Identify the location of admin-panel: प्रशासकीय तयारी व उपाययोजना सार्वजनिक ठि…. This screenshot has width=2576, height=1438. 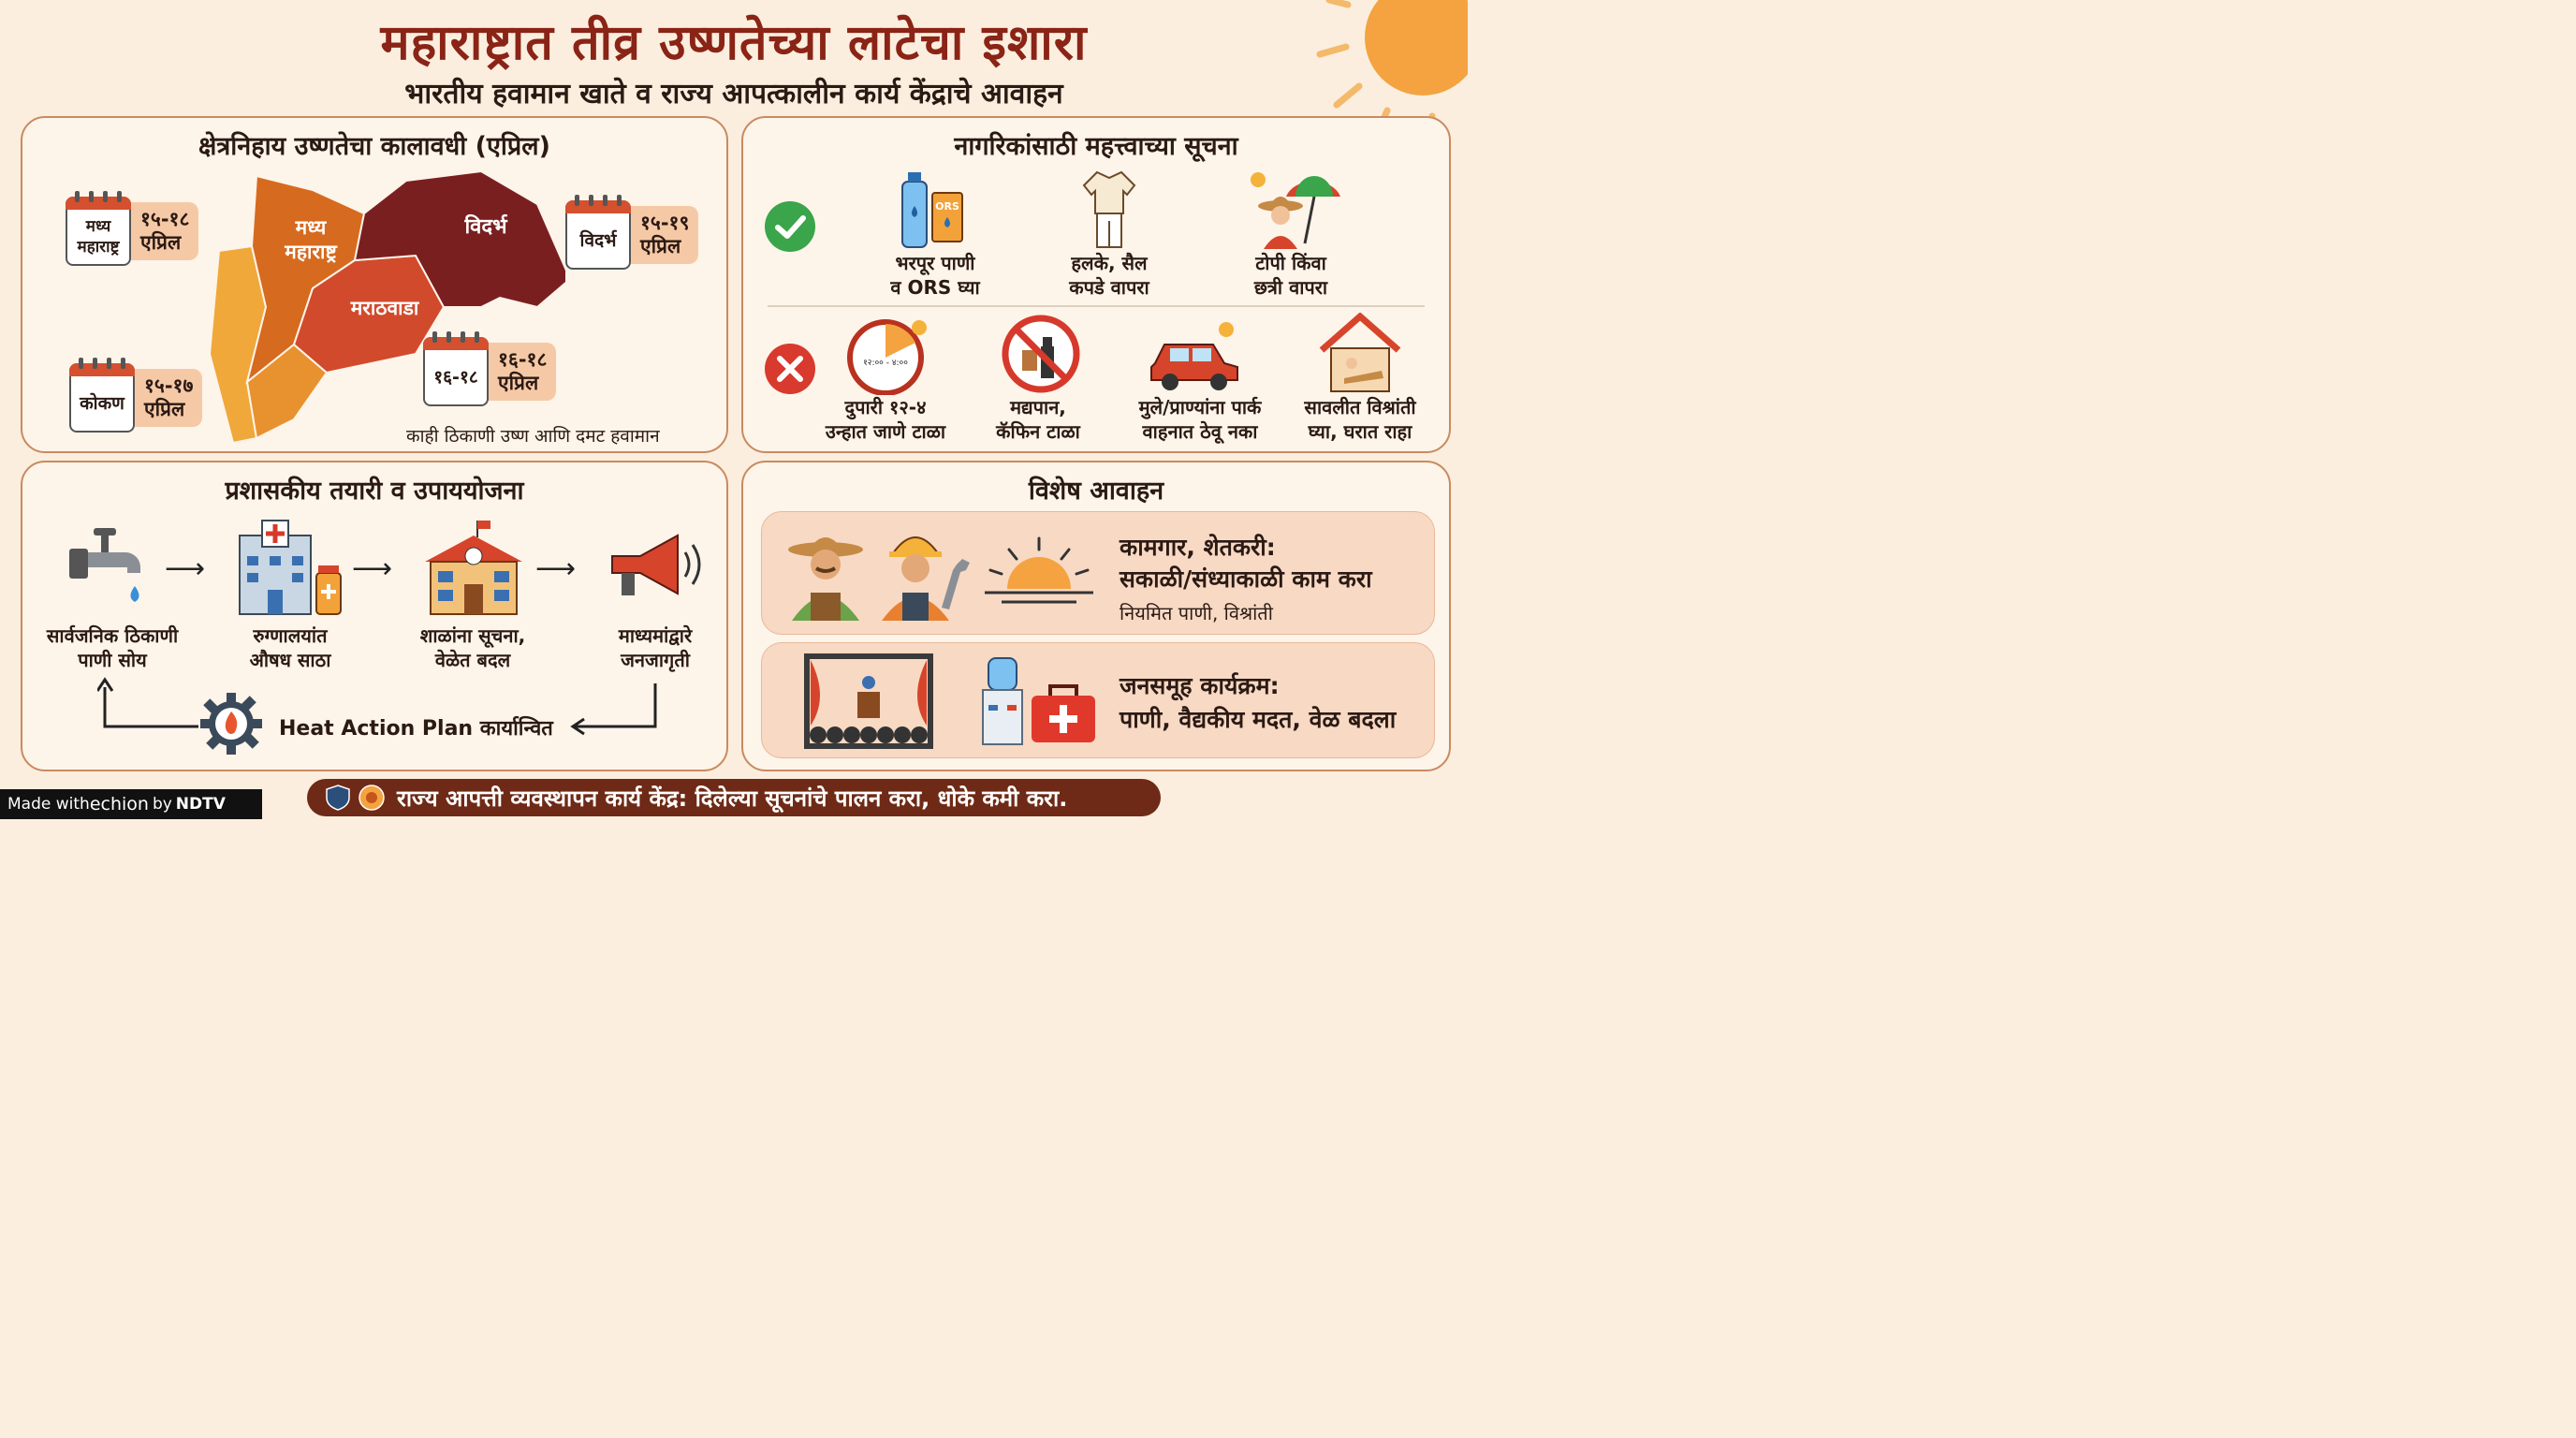
(374, 616).